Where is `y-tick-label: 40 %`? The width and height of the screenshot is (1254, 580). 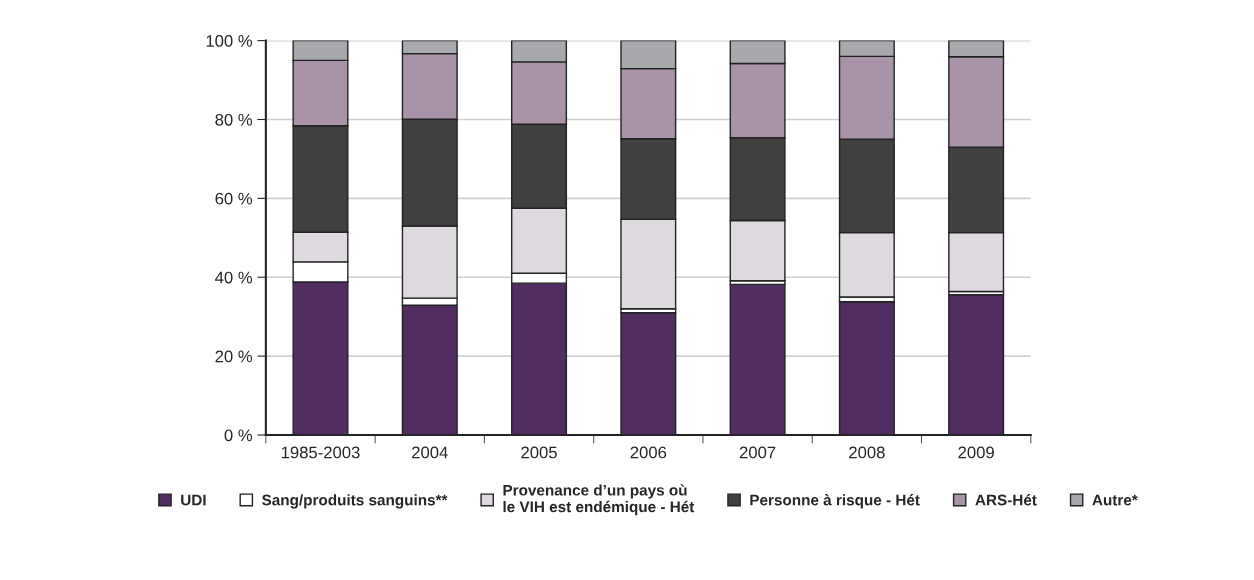 y-tick-label: 40 % is located at coordinates (234, 277).